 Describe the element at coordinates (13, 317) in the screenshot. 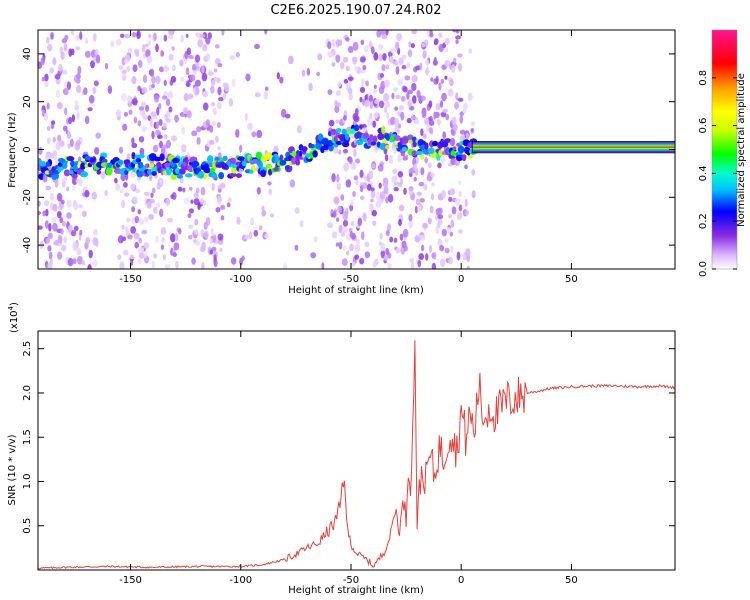

I see `snr-y-multiplier: (x104)` at that location.